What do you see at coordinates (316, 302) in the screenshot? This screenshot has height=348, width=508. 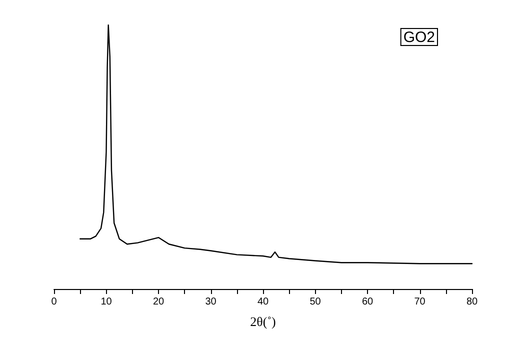 I see `x-tick-label: 50` at bounding box center [316, 302].